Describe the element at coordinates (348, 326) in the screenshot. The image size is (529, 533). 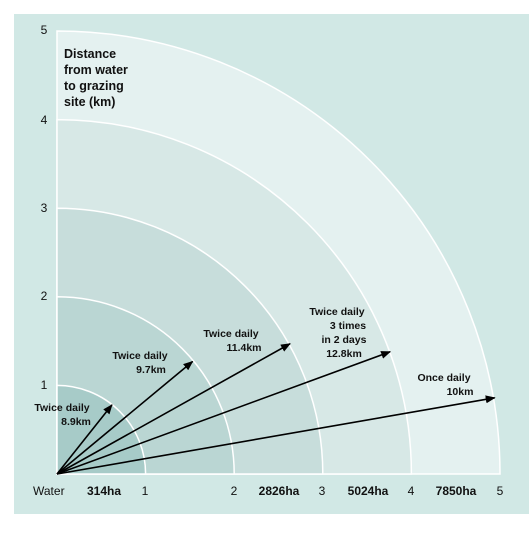
I see `trip-label-line: 3 times` at that location.